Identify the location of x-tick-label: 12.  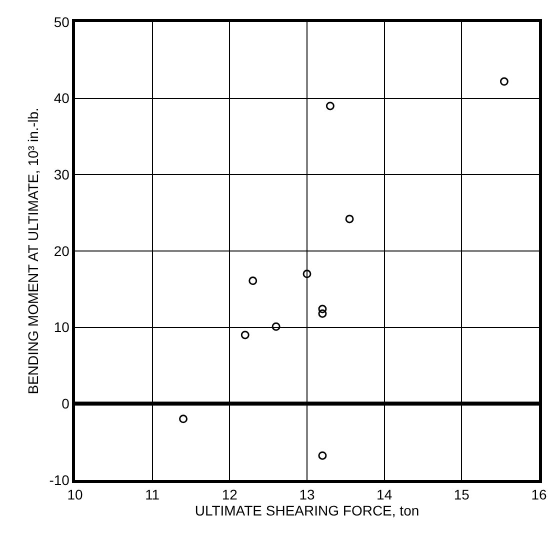
(230, 494).